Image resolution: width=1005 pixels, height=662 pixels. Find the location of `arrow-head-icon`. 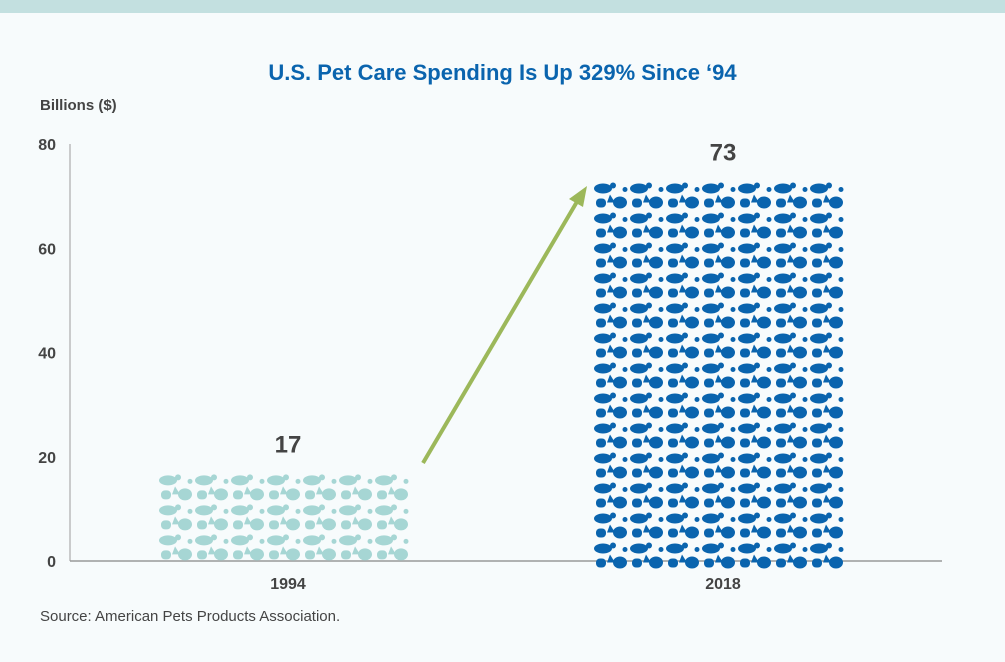

arrow-head-icon is located at coordinates (578, 196).